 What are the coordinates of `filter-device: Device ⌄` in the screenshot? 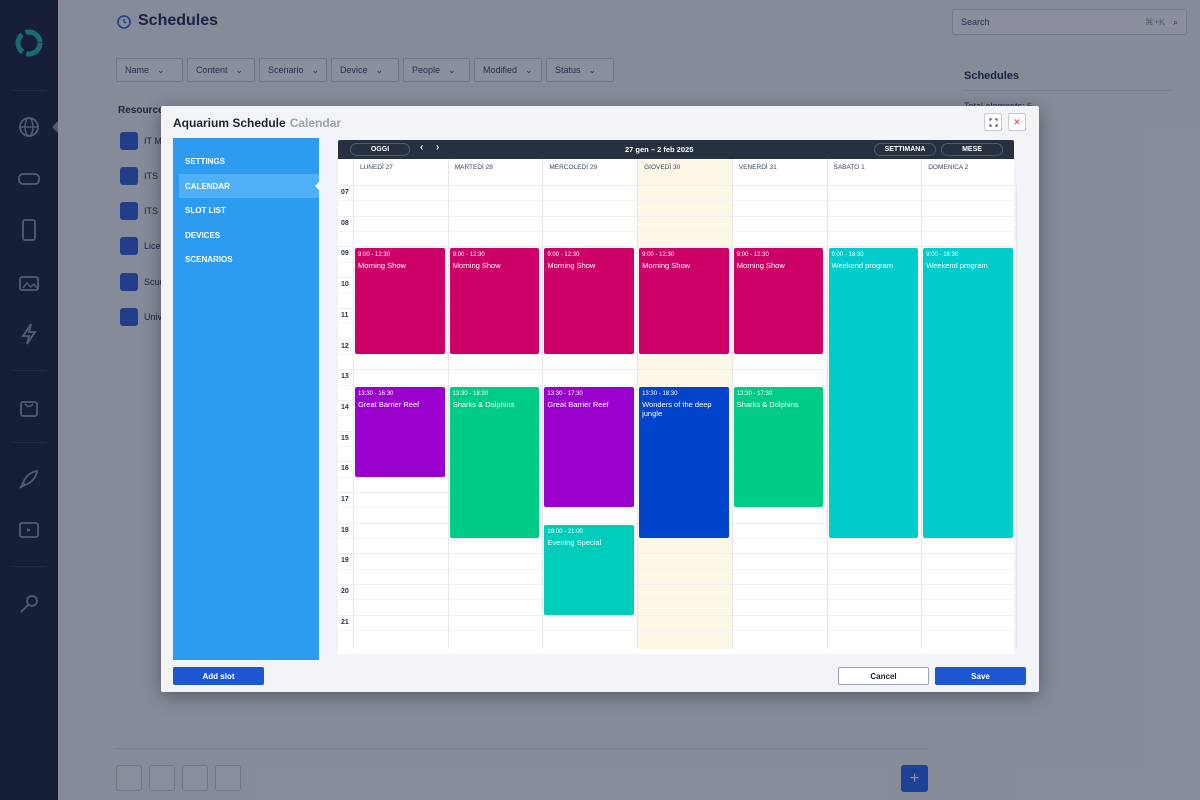 It's located at (365, 70).